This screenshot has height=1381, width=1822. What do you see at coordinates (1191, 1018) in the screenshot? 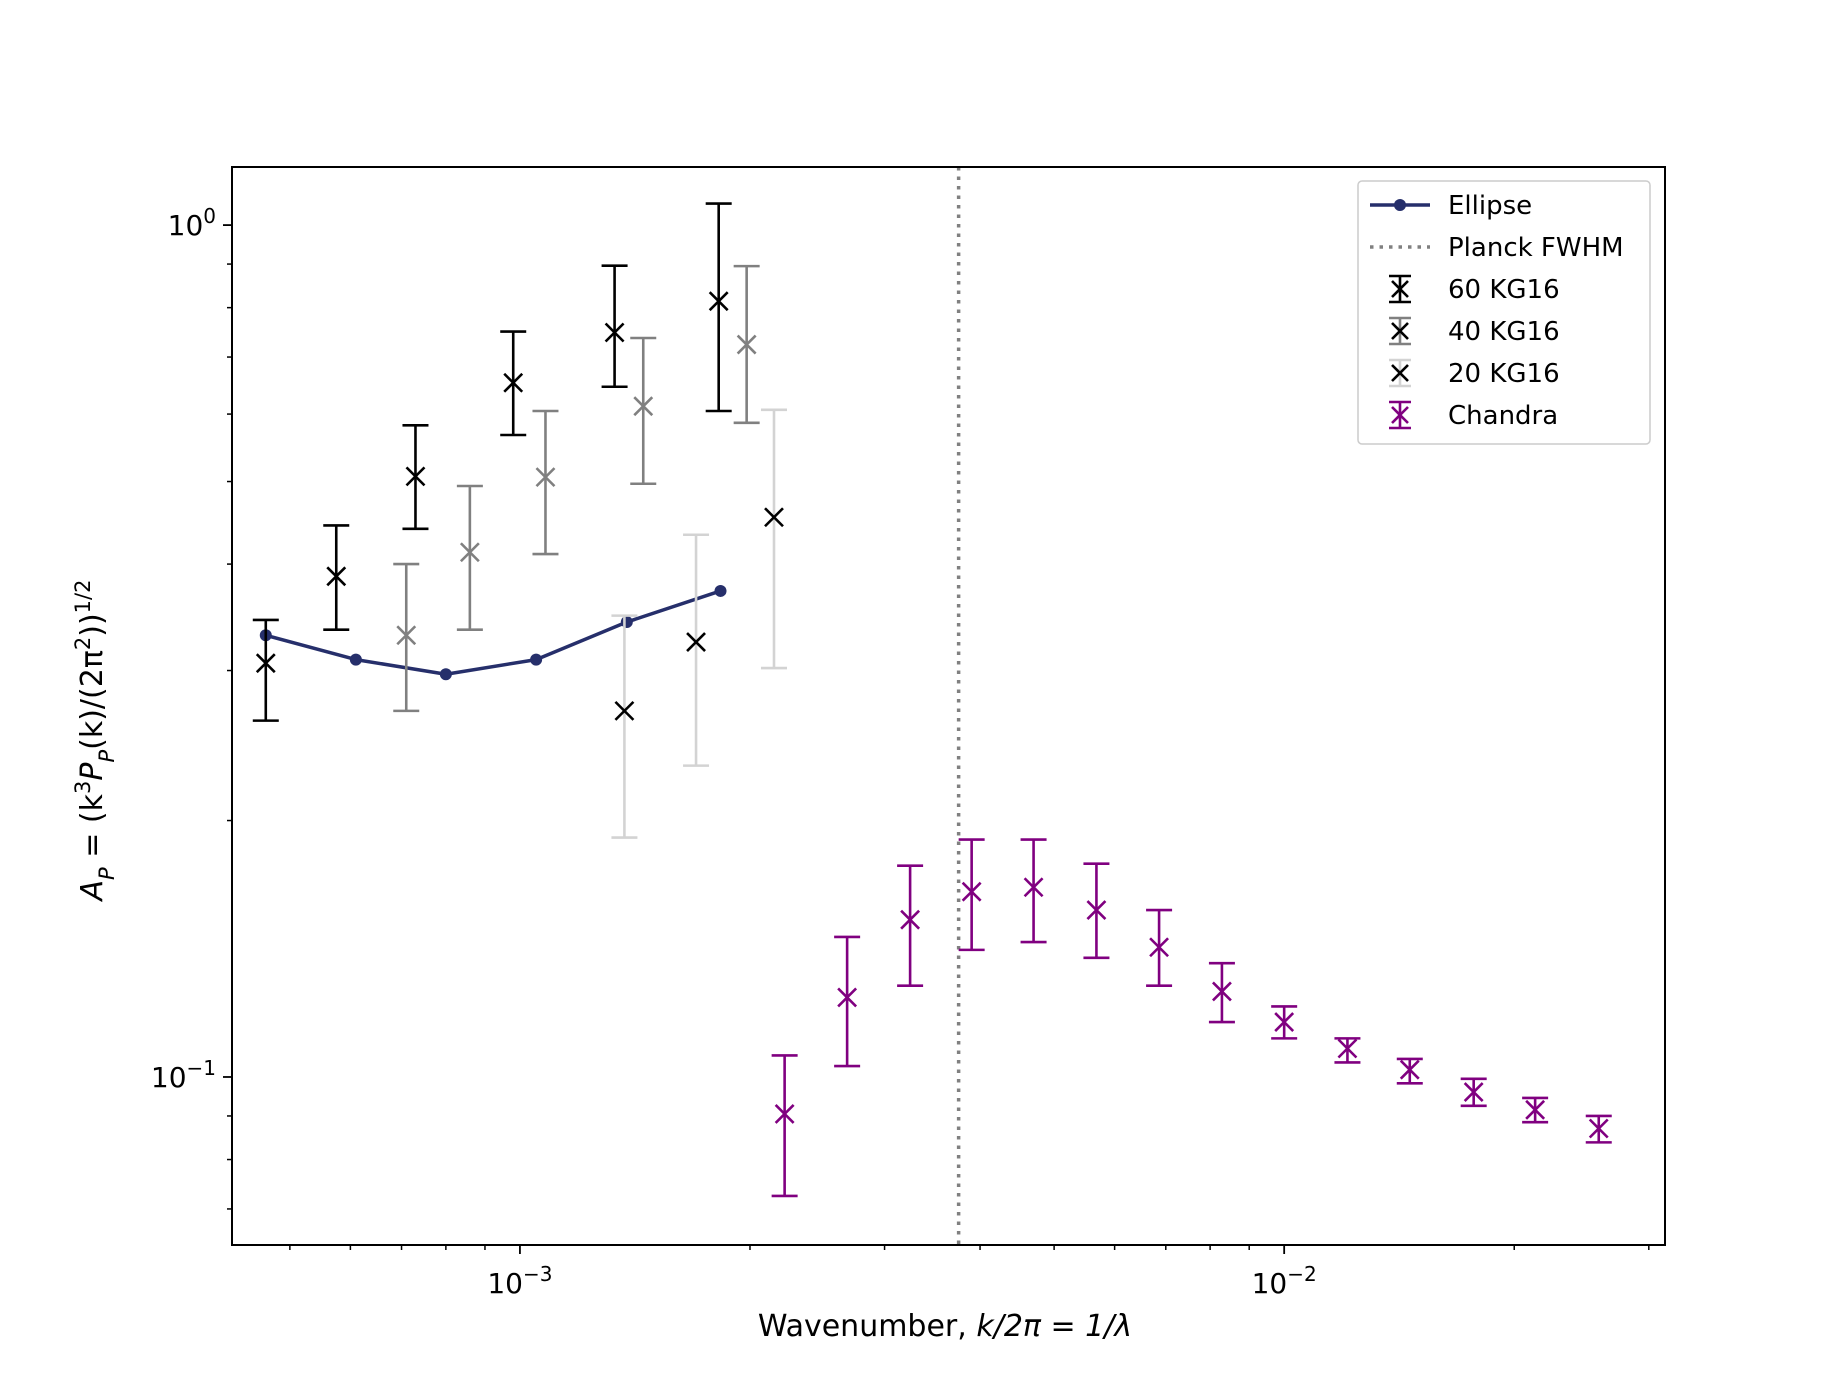
I see `series-chandra` at bounding box center [1191, 1018].